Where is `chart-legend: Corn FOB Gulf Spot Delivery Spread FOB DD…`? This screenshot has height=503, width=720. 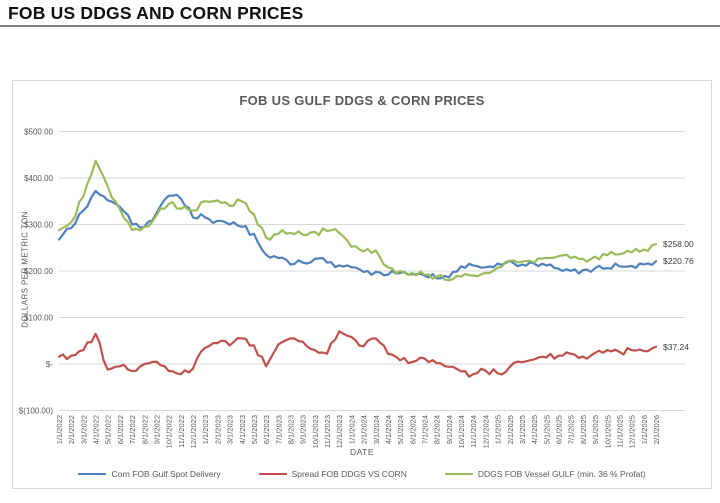 chart-legend: Corn FOB Gulf Spot Delivery Spread FOB DD… is located at coordinates (362, 474).